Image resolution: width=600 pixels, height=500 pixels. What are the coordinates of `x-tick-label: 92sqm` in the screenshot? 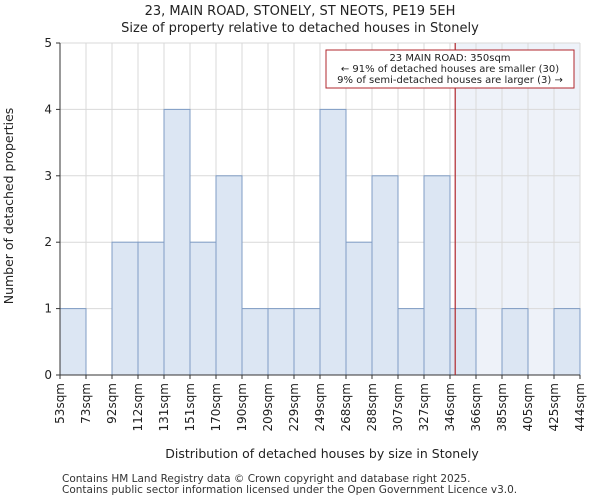 It's located at (112, 403).